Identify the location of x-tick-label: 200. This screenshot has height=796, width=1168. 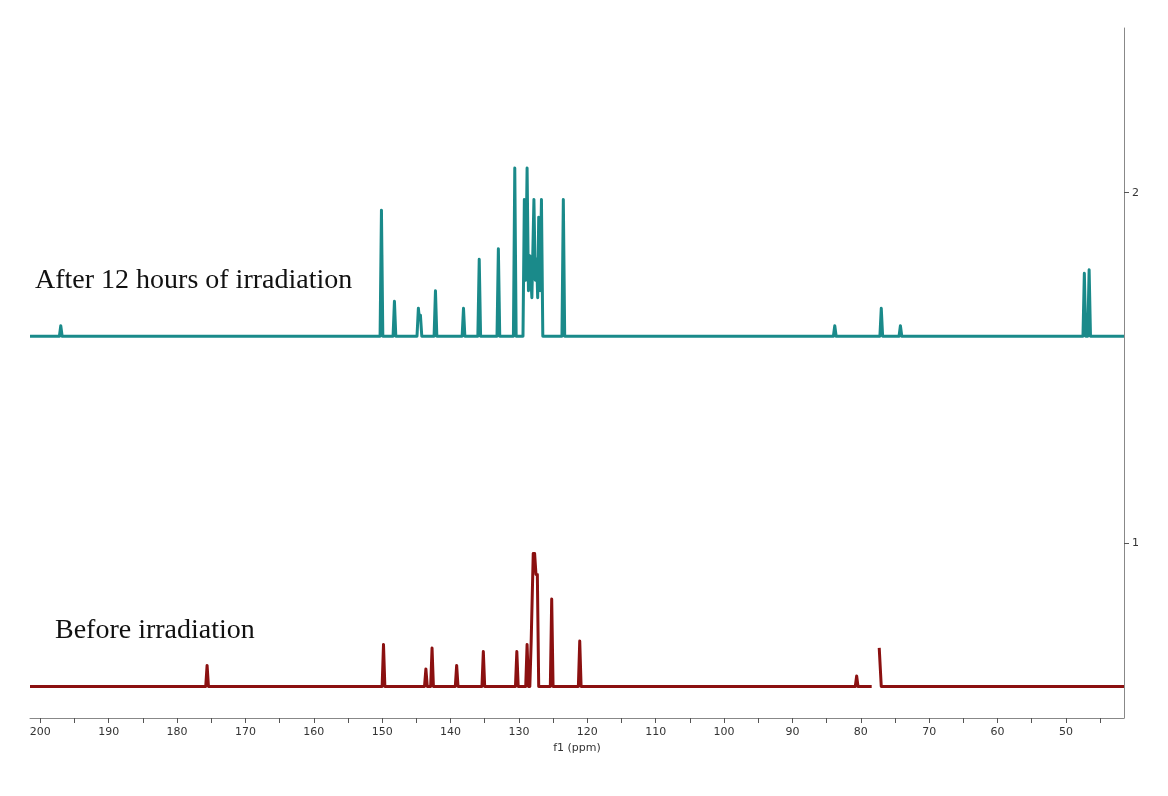
(40, 731).